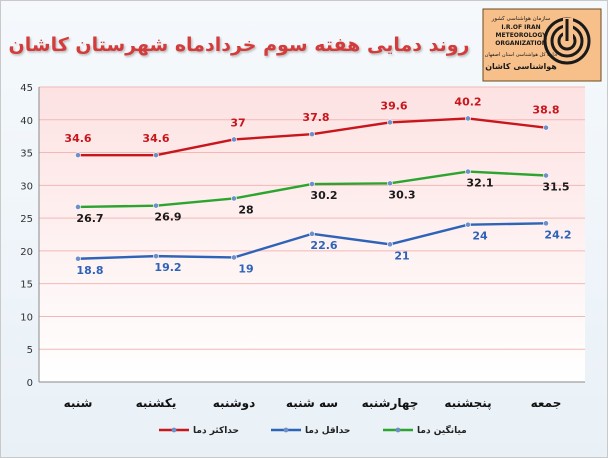 The height and width of the screenshot is (458, 608). What do you see at coordinates (216, 431) in the screenshot?
I see `legend-label-max: حداکثر دما` at bounding box center [216, 431].